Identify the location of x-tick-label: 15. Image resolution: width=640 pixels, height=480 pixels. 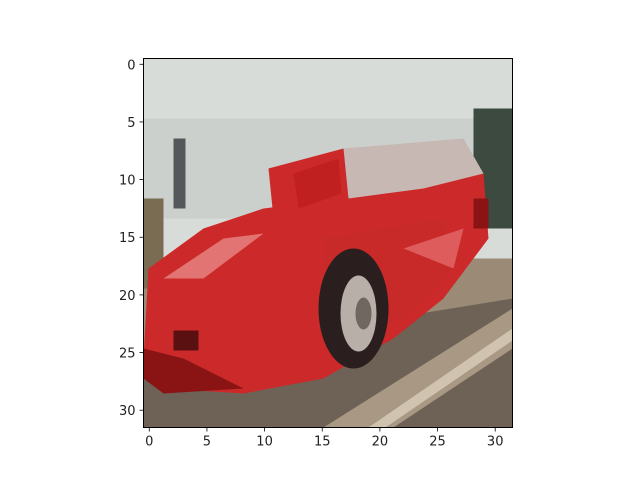
(322, 442).